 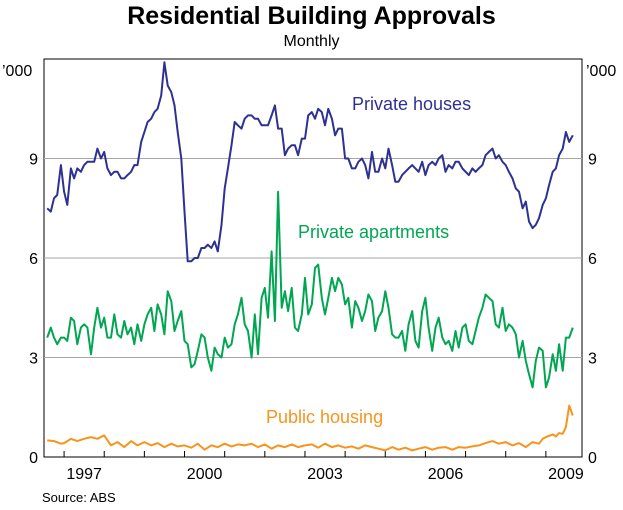 I want to click on x-tick-label-2000: 2000, so click(x=205, y=474).